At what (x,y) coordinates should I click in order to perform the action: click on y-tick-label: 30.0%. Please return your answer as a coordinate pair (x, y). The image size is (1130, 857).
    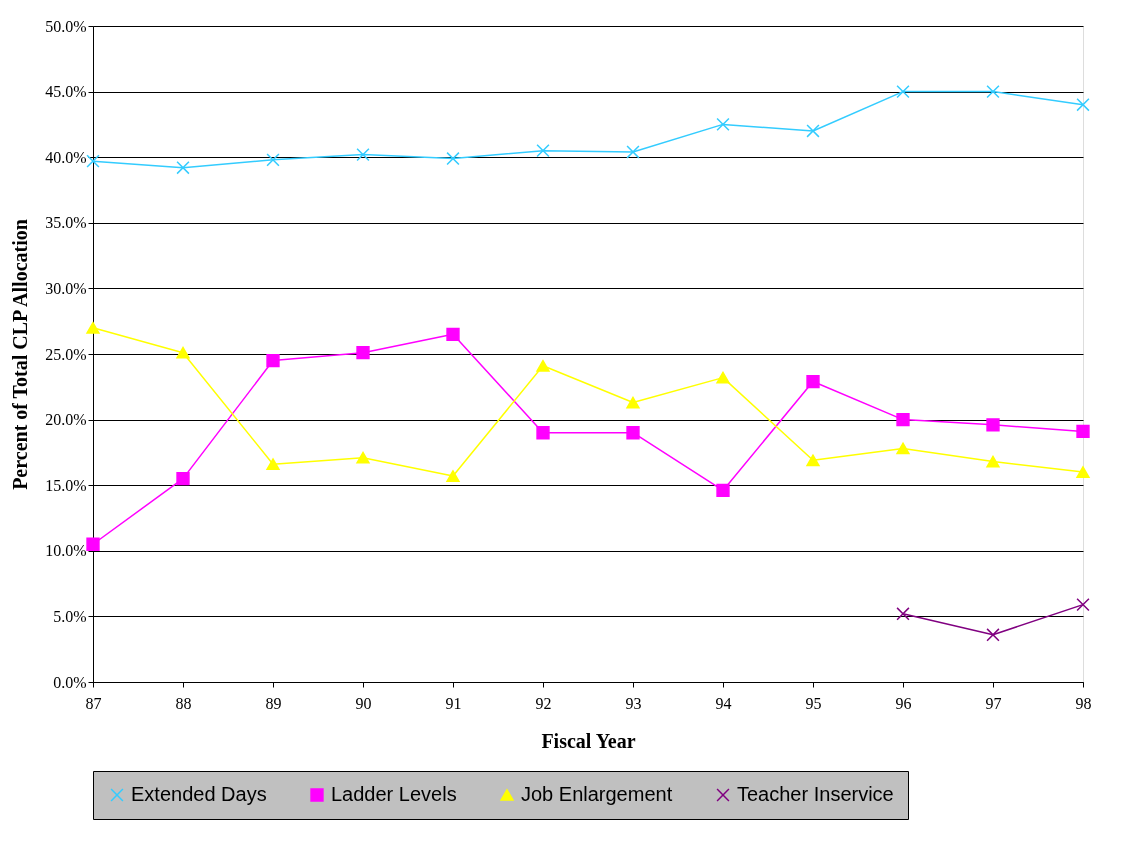
    Looking at the image, I should click on (66, 288).